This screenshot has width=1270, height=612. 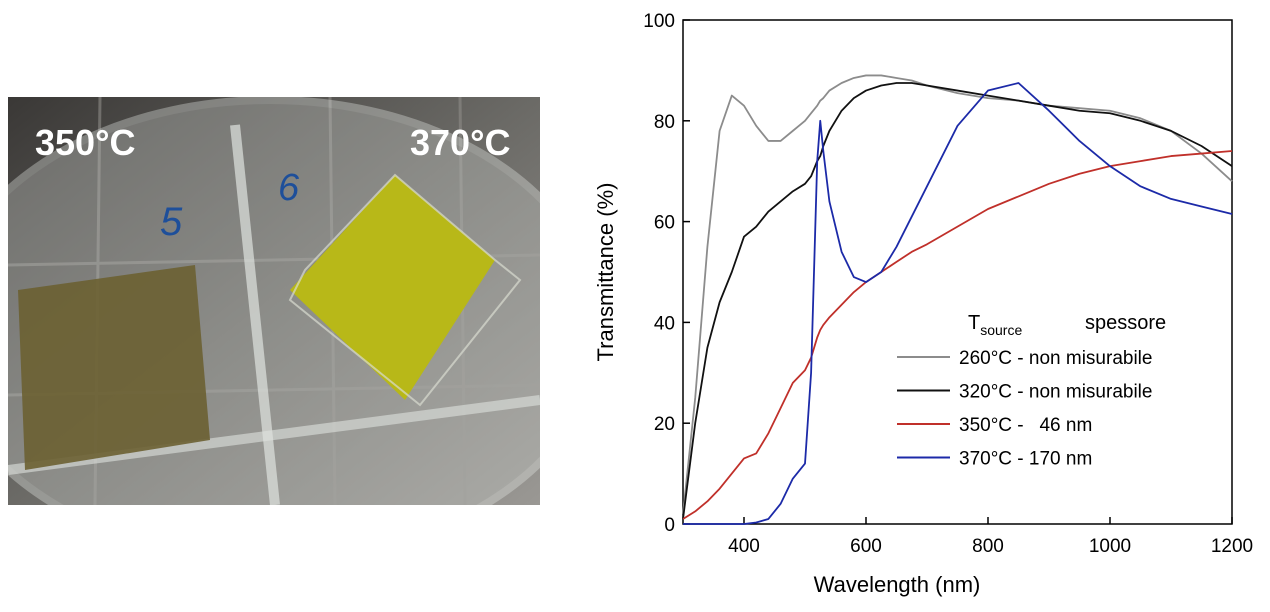 I want to click on y-tick-label: 0, so click(x=669, y=525).